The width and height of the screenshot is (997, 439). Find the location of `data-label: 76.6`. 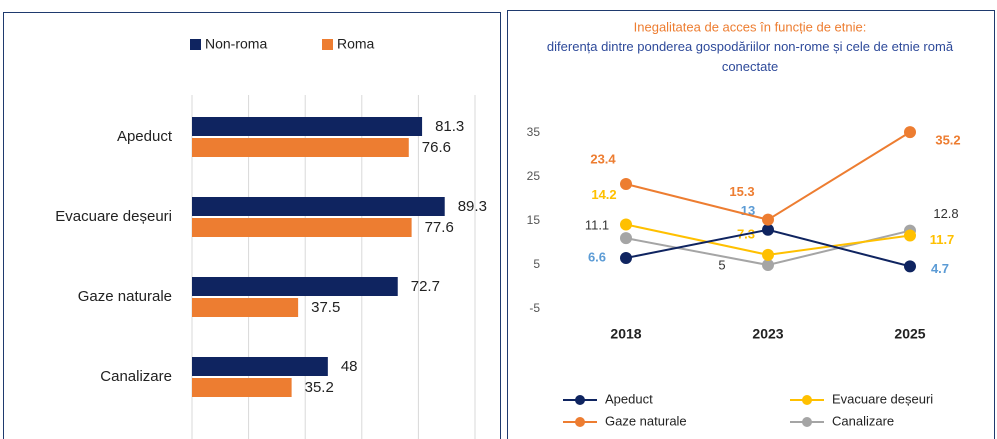

data-label: 76.6 is located at coordinates (436, 147).